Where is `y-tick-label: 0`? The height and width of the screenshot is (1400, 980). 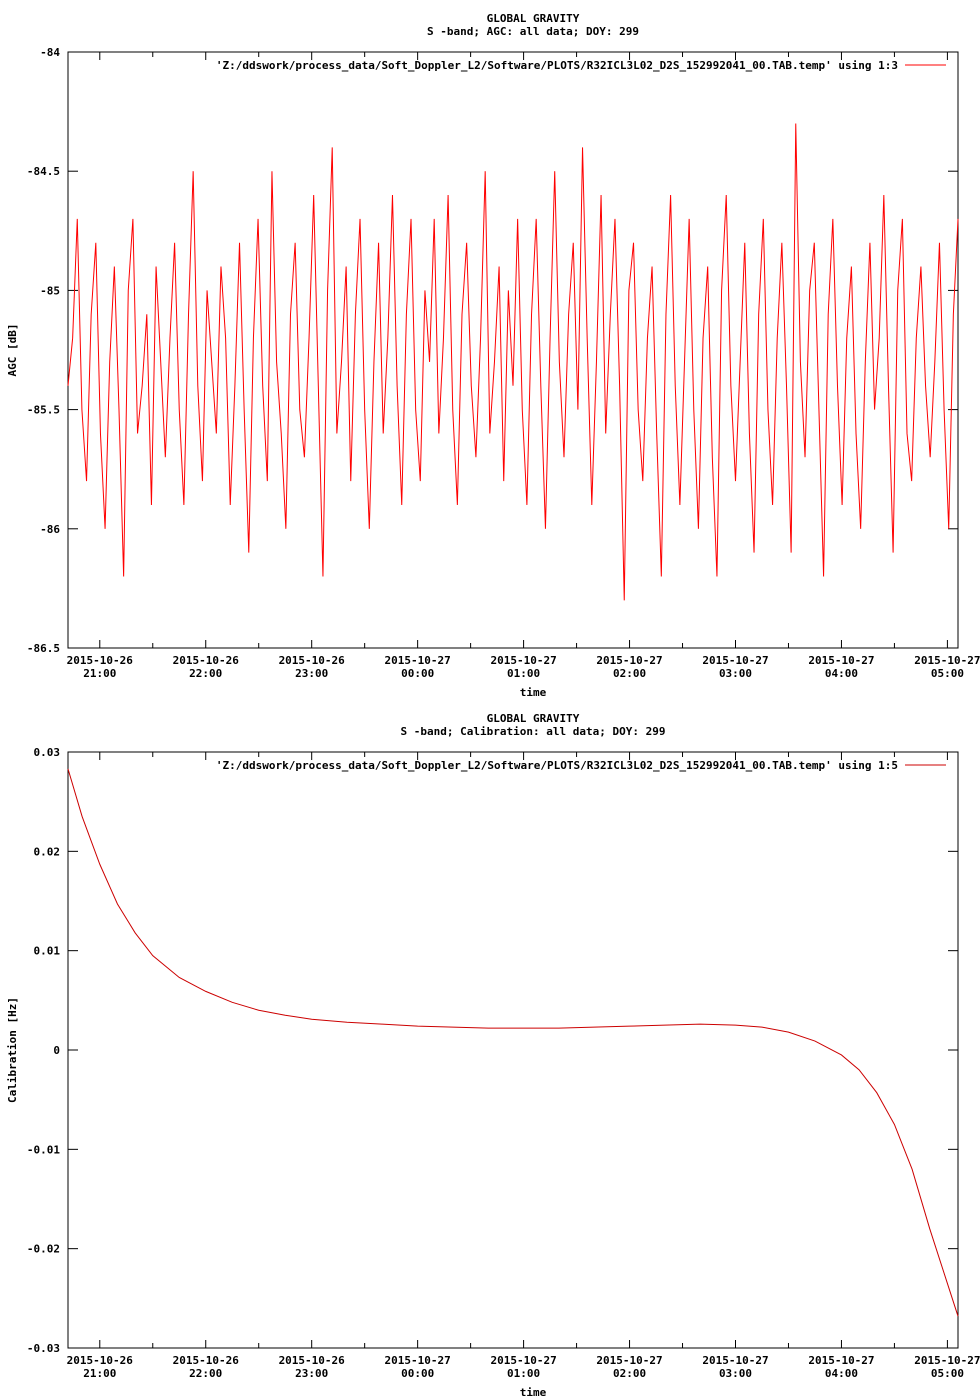
y-tick-label: 0 is located at coordinates (56, 1050).